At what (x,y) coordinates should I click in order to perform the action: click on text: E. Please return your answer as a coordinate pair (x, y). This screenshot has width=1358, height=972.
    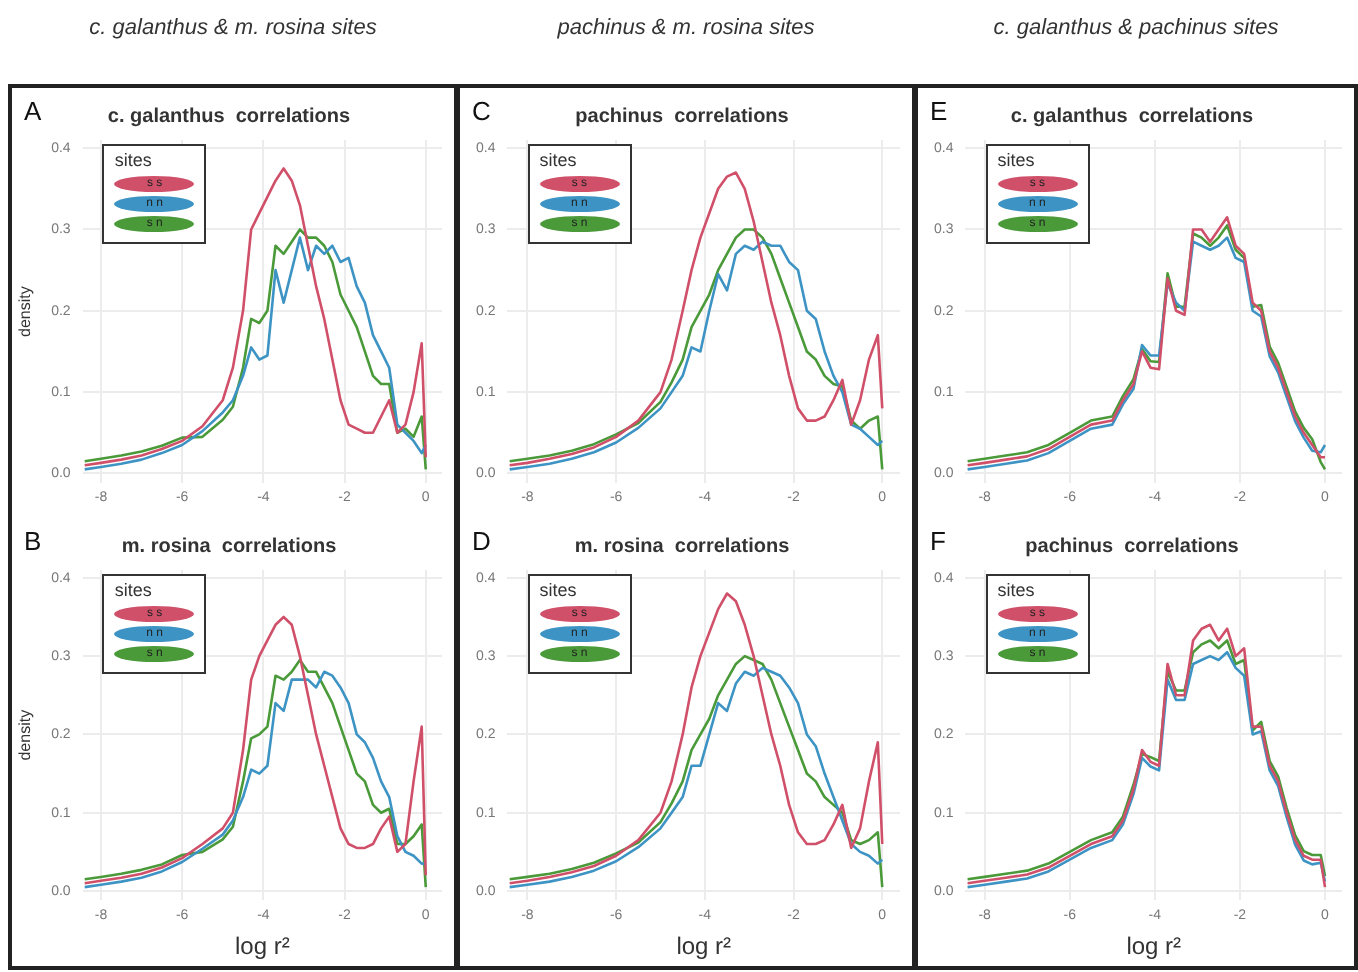
    Looking at the image, I should click on (939, 111).